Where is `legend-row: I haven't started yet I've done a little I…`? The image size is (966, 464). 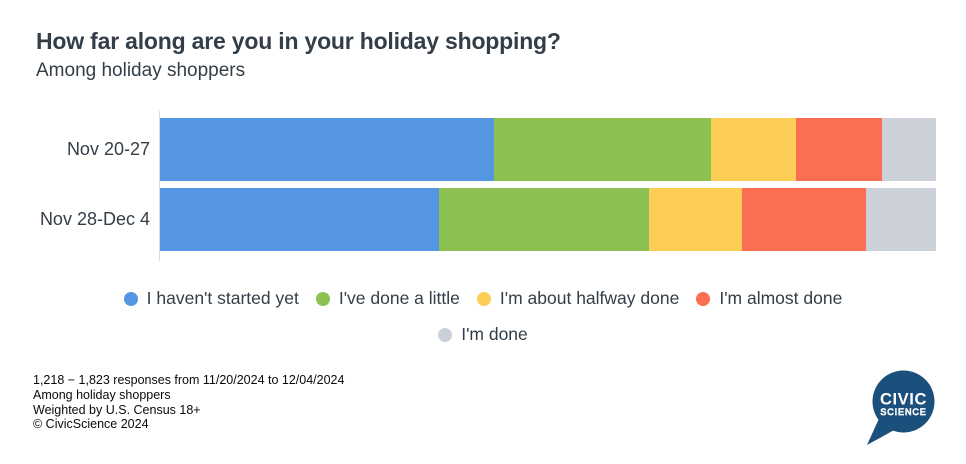 legend-row: I haven't started yet I've done a little I… is located at coordinates (482, 298).